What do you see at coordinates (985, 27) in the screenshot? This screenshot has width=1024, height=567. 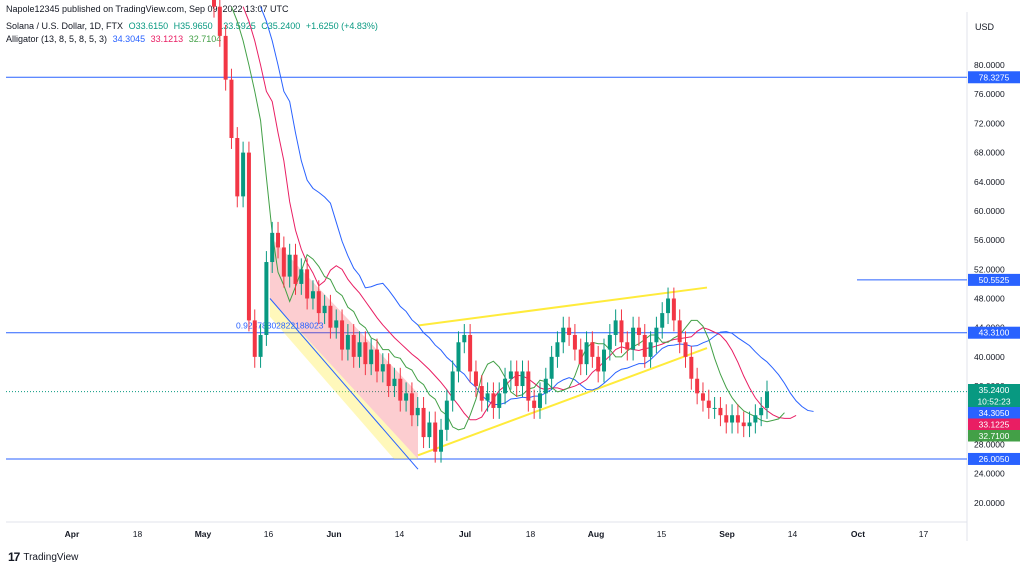 I see `currency-label: USD` at bounding box center [985, 27].